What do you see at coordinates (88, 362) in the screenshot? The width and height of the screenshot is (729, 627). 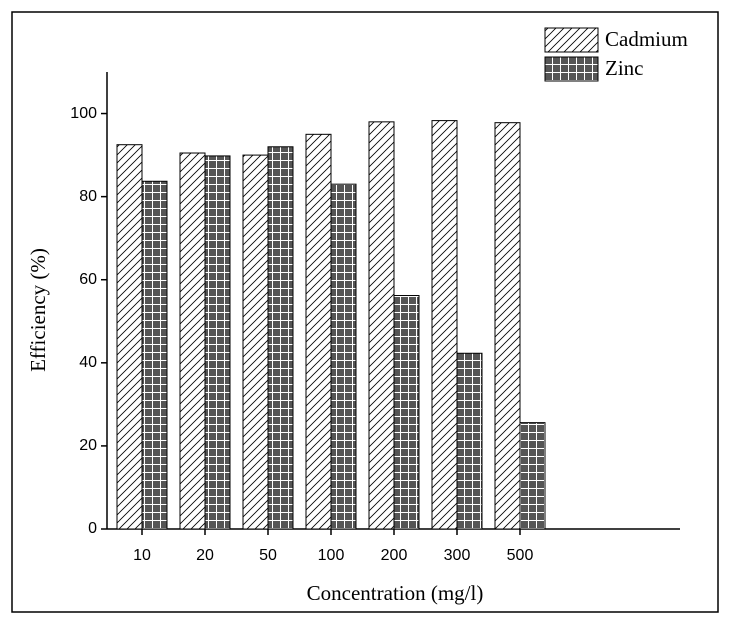 I see `y-tick-label: 40` at bounding box center [88, 362].